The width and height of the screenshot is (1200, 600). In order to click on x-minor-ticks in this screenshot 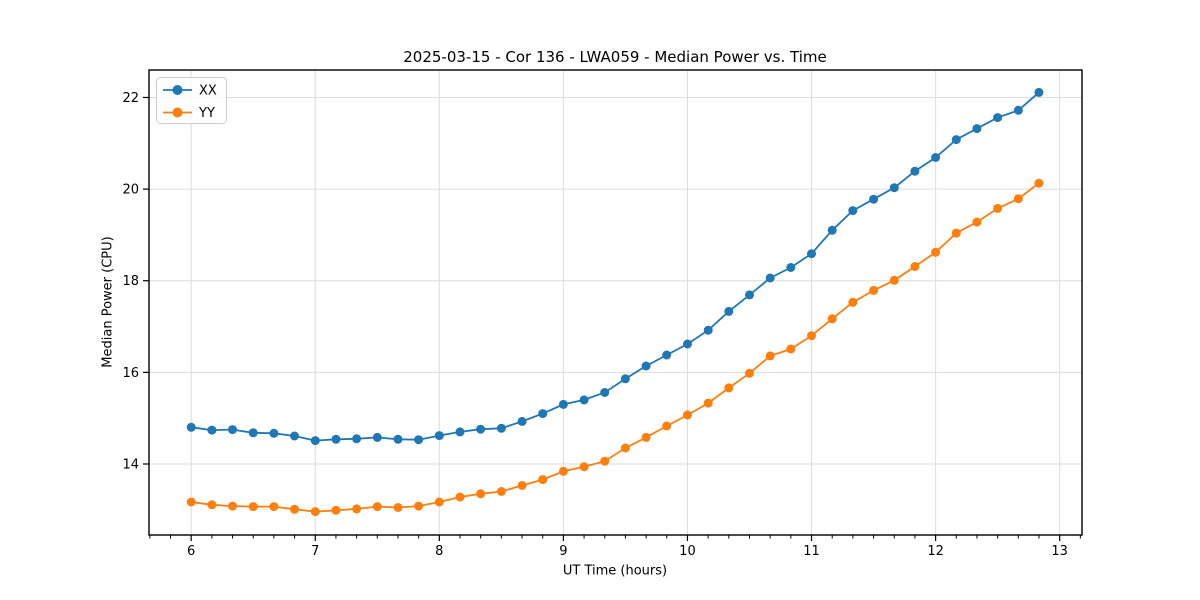, I will do `click(615, 537)`.